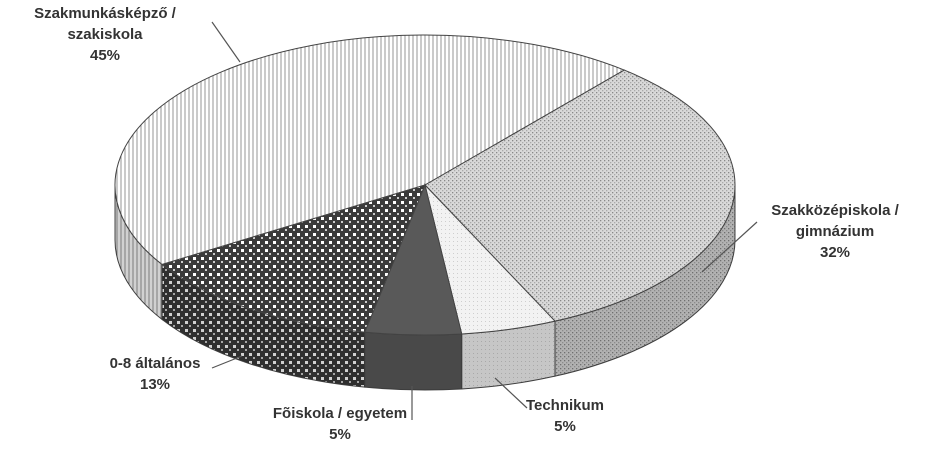 Image resolution: width=930 pixels, height=450 pixels. What do you see at coordinates (565, 405) in the screenshot?
I see `slice-label: Technikum` at bounding box center [565, 405].